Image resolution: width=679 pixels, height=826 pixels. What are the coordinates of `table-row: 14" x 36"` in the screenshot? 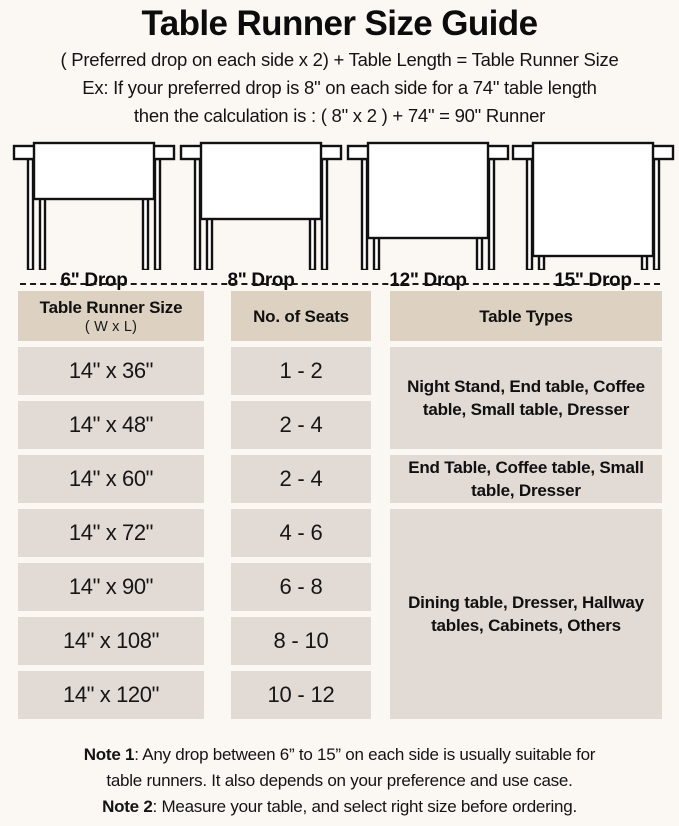 It's located at (111, 371).